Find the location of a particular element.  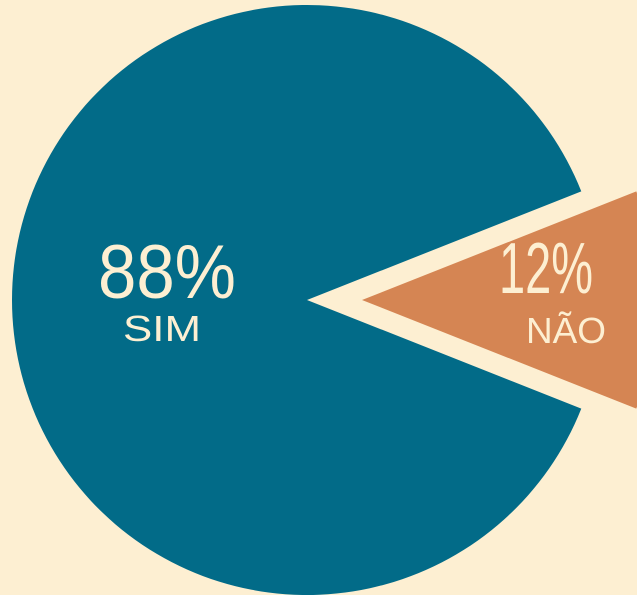

value-label-nao: 12% is located at coordinates (546, 269).